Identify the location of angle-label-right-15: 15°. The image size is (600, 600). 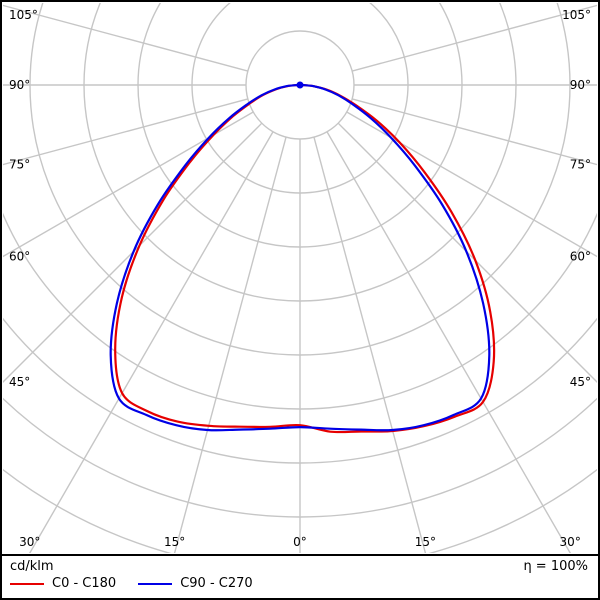
(425, 542).